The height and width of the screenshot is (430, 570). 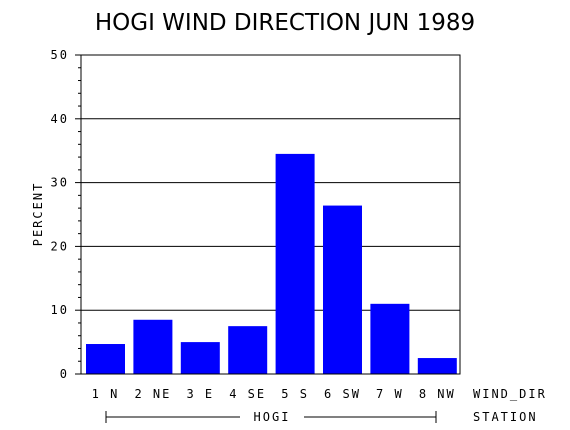 I want to click on chart-title: HOGI WIND DIRECTION JUN 1989, so click(x=285, y=23).